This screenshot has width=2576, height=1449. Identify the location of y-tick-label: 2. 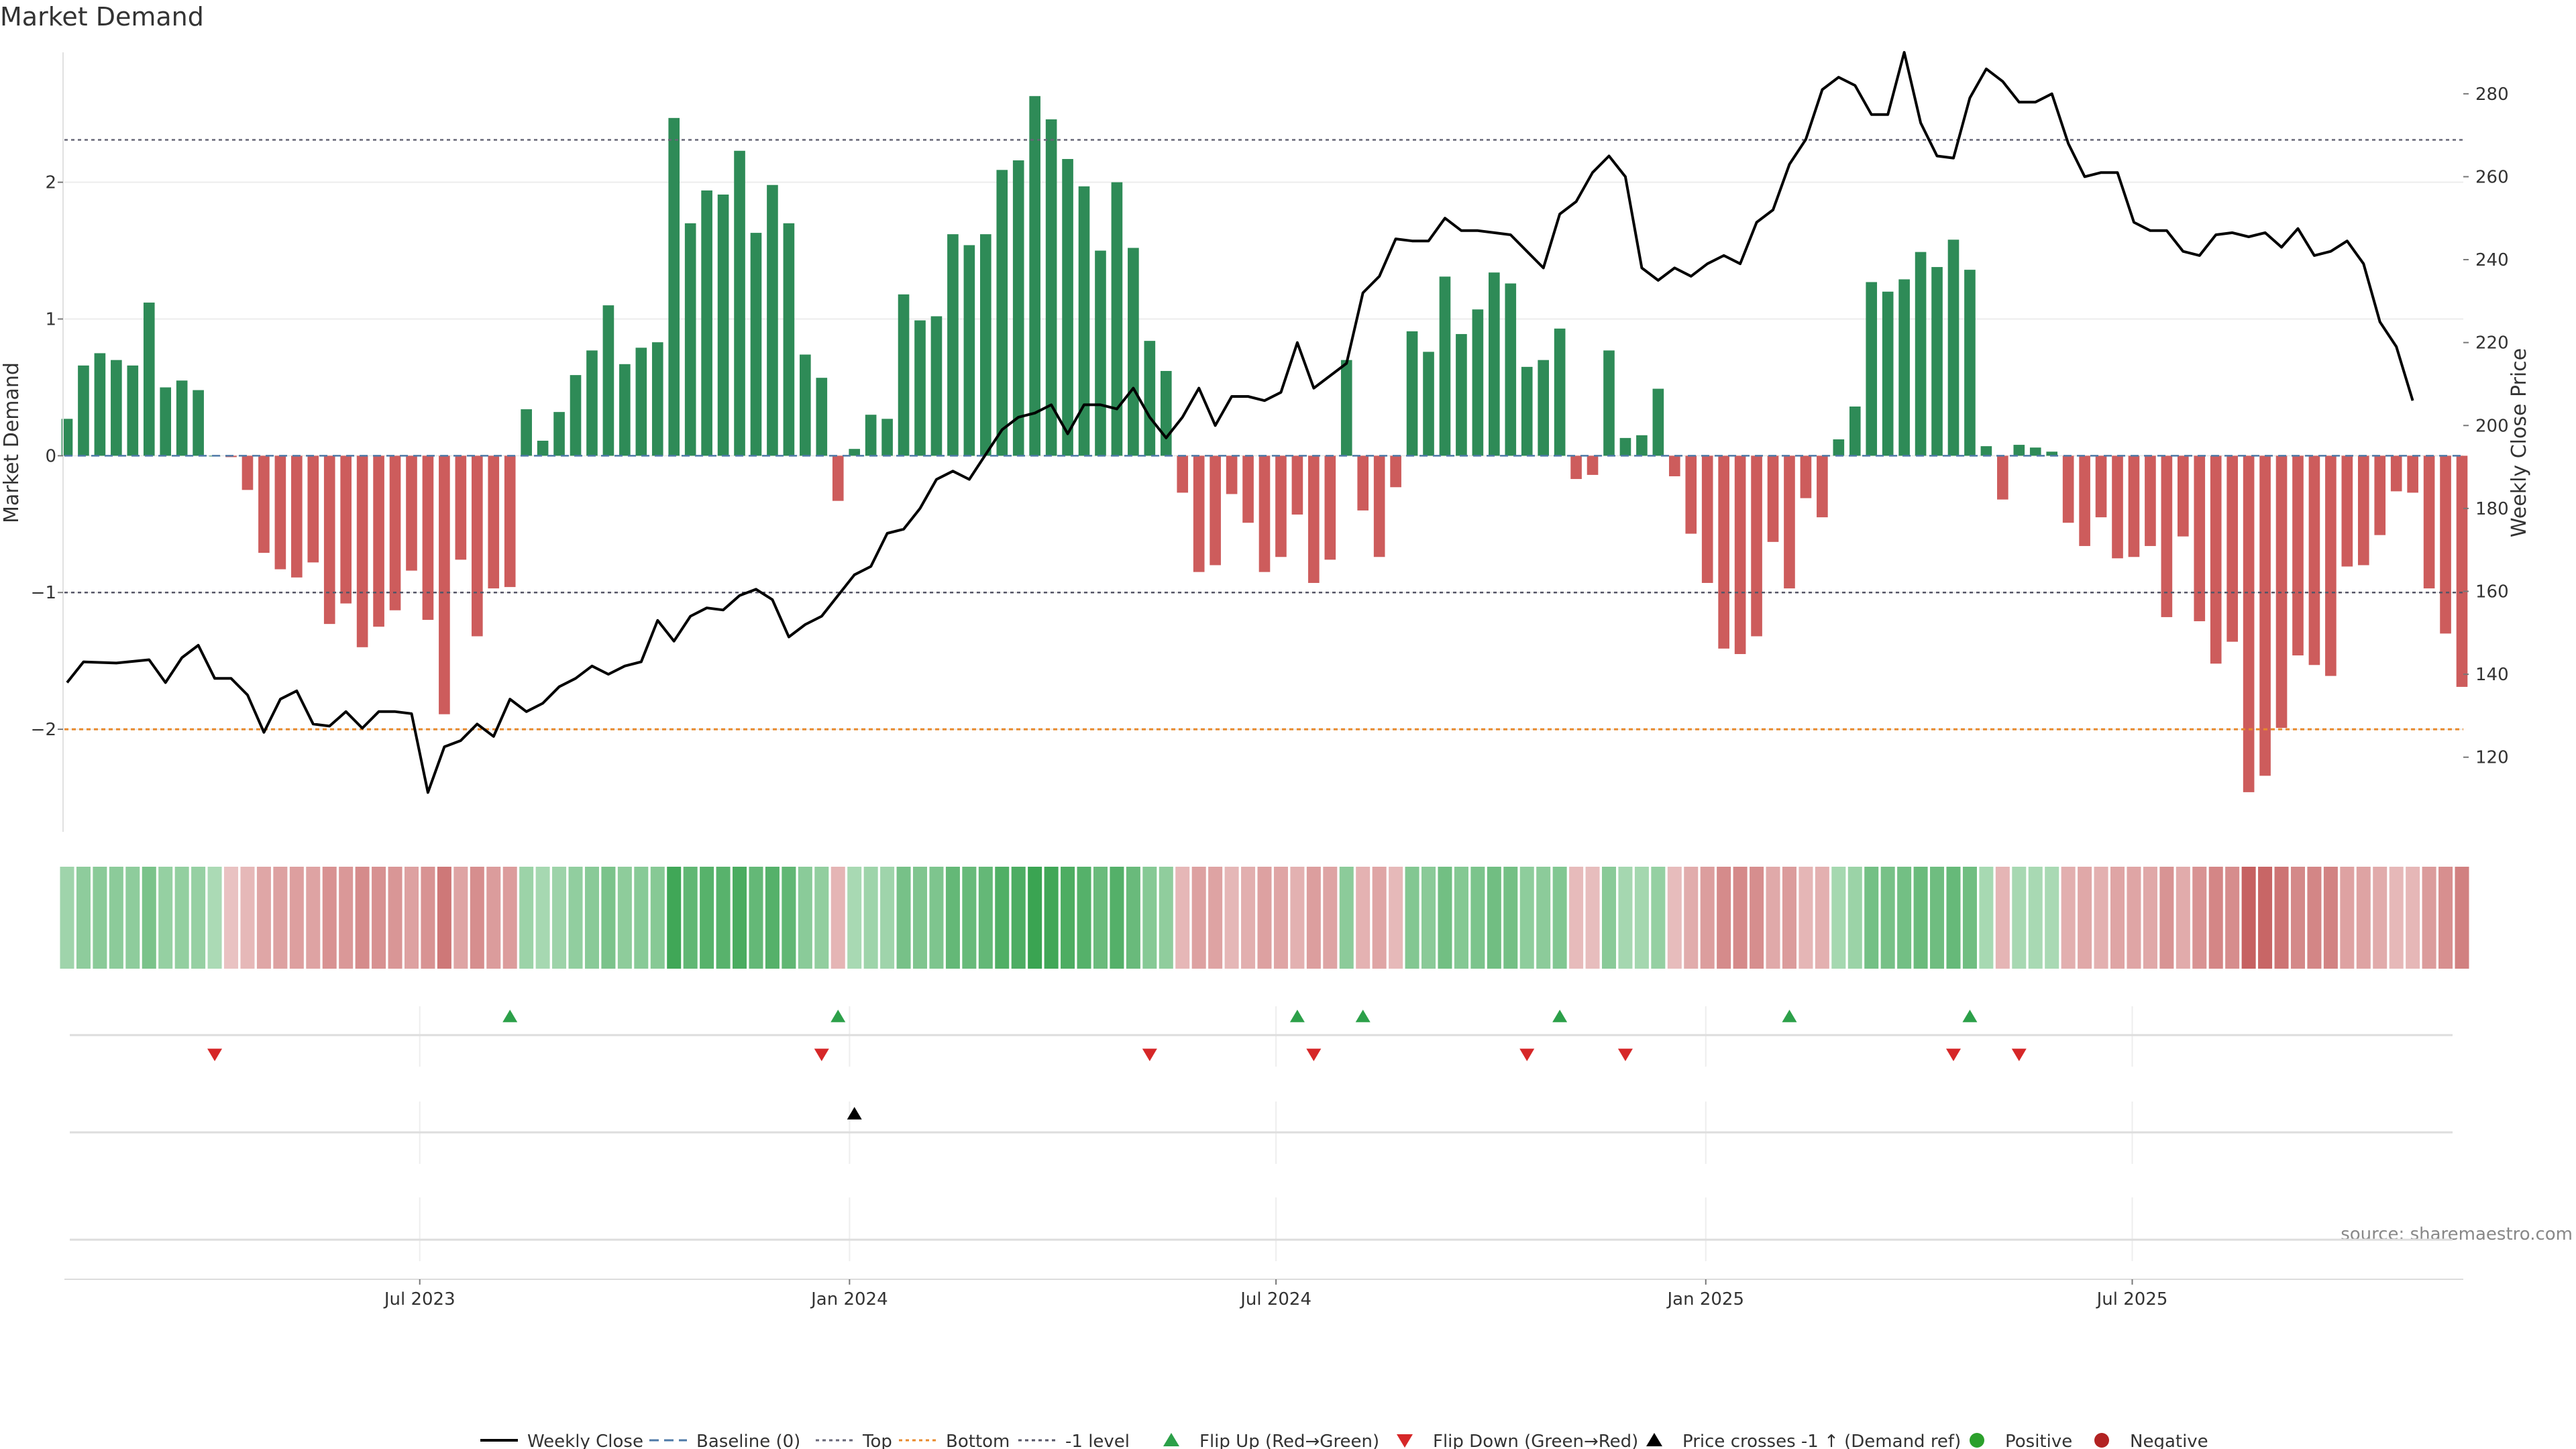
(50, 183).